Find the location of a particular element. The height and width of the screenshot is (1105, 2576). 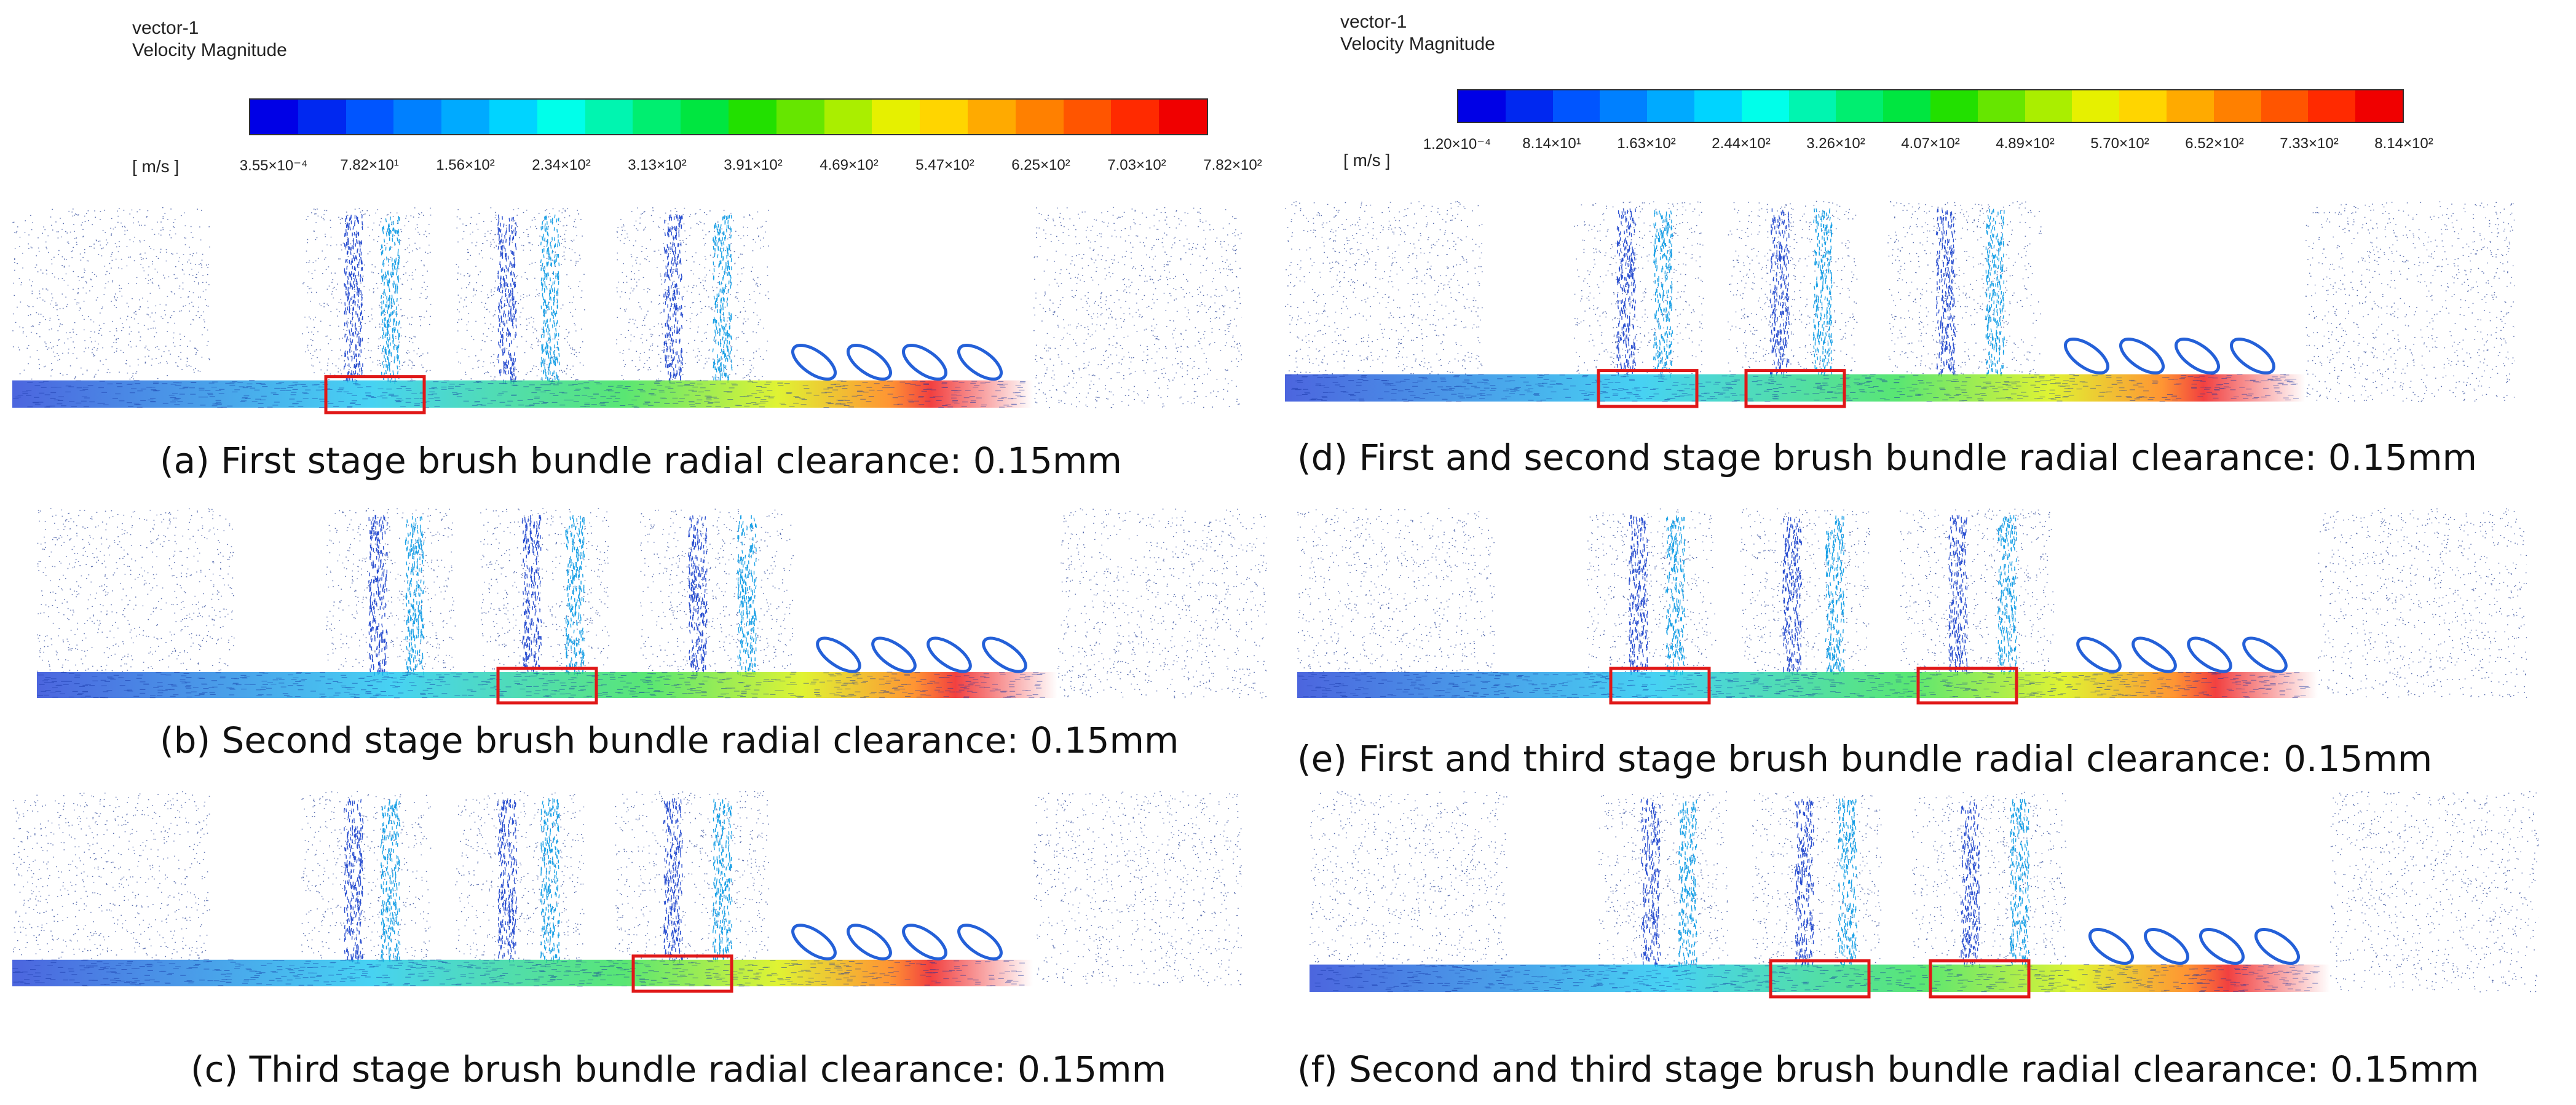

panel-f-channel-flow is located at coordinates (1820, 978).